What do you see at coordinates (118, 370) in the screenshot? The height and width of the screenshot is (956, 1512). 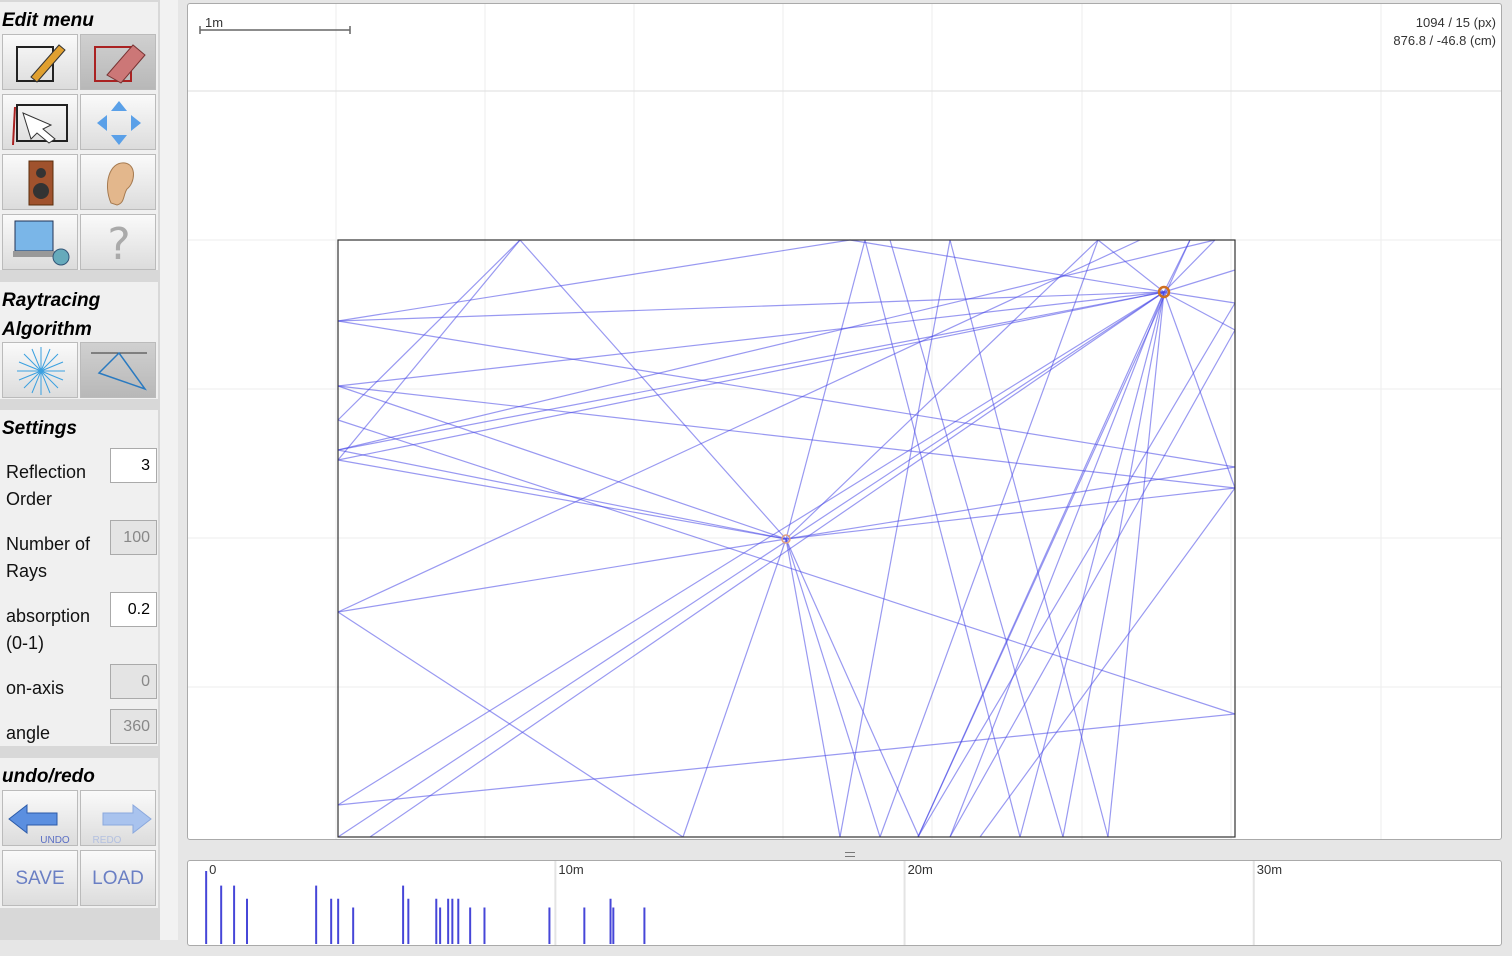 I see `image-source-button` at bounding box center [118, 370].